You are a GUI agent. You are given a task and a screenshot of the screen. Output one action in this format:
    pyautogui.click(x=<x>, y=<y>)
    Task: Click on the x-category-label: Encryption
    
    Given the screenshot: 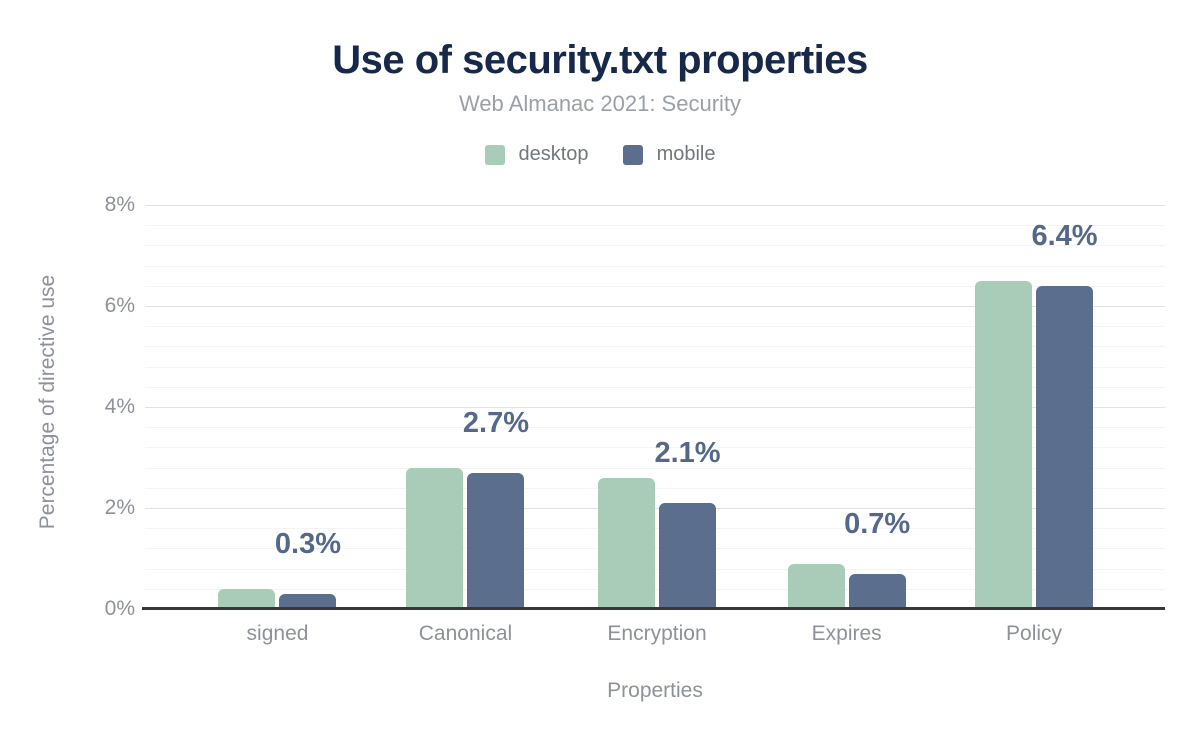 What is the action you would take?
    pyautogui.click(x=657, y=633)
    